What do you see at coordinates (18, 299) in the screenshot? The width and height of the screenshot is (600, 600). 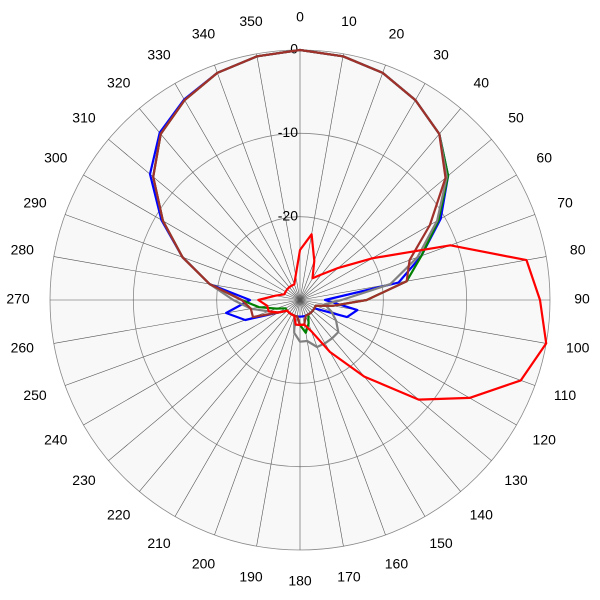 I see `angle-label: 270` at bounding box center [18, 299].